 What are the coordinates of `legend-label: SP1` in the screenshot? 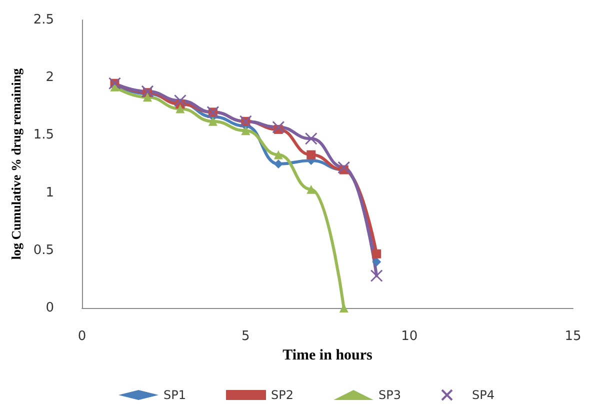 It's located at (175, 395).